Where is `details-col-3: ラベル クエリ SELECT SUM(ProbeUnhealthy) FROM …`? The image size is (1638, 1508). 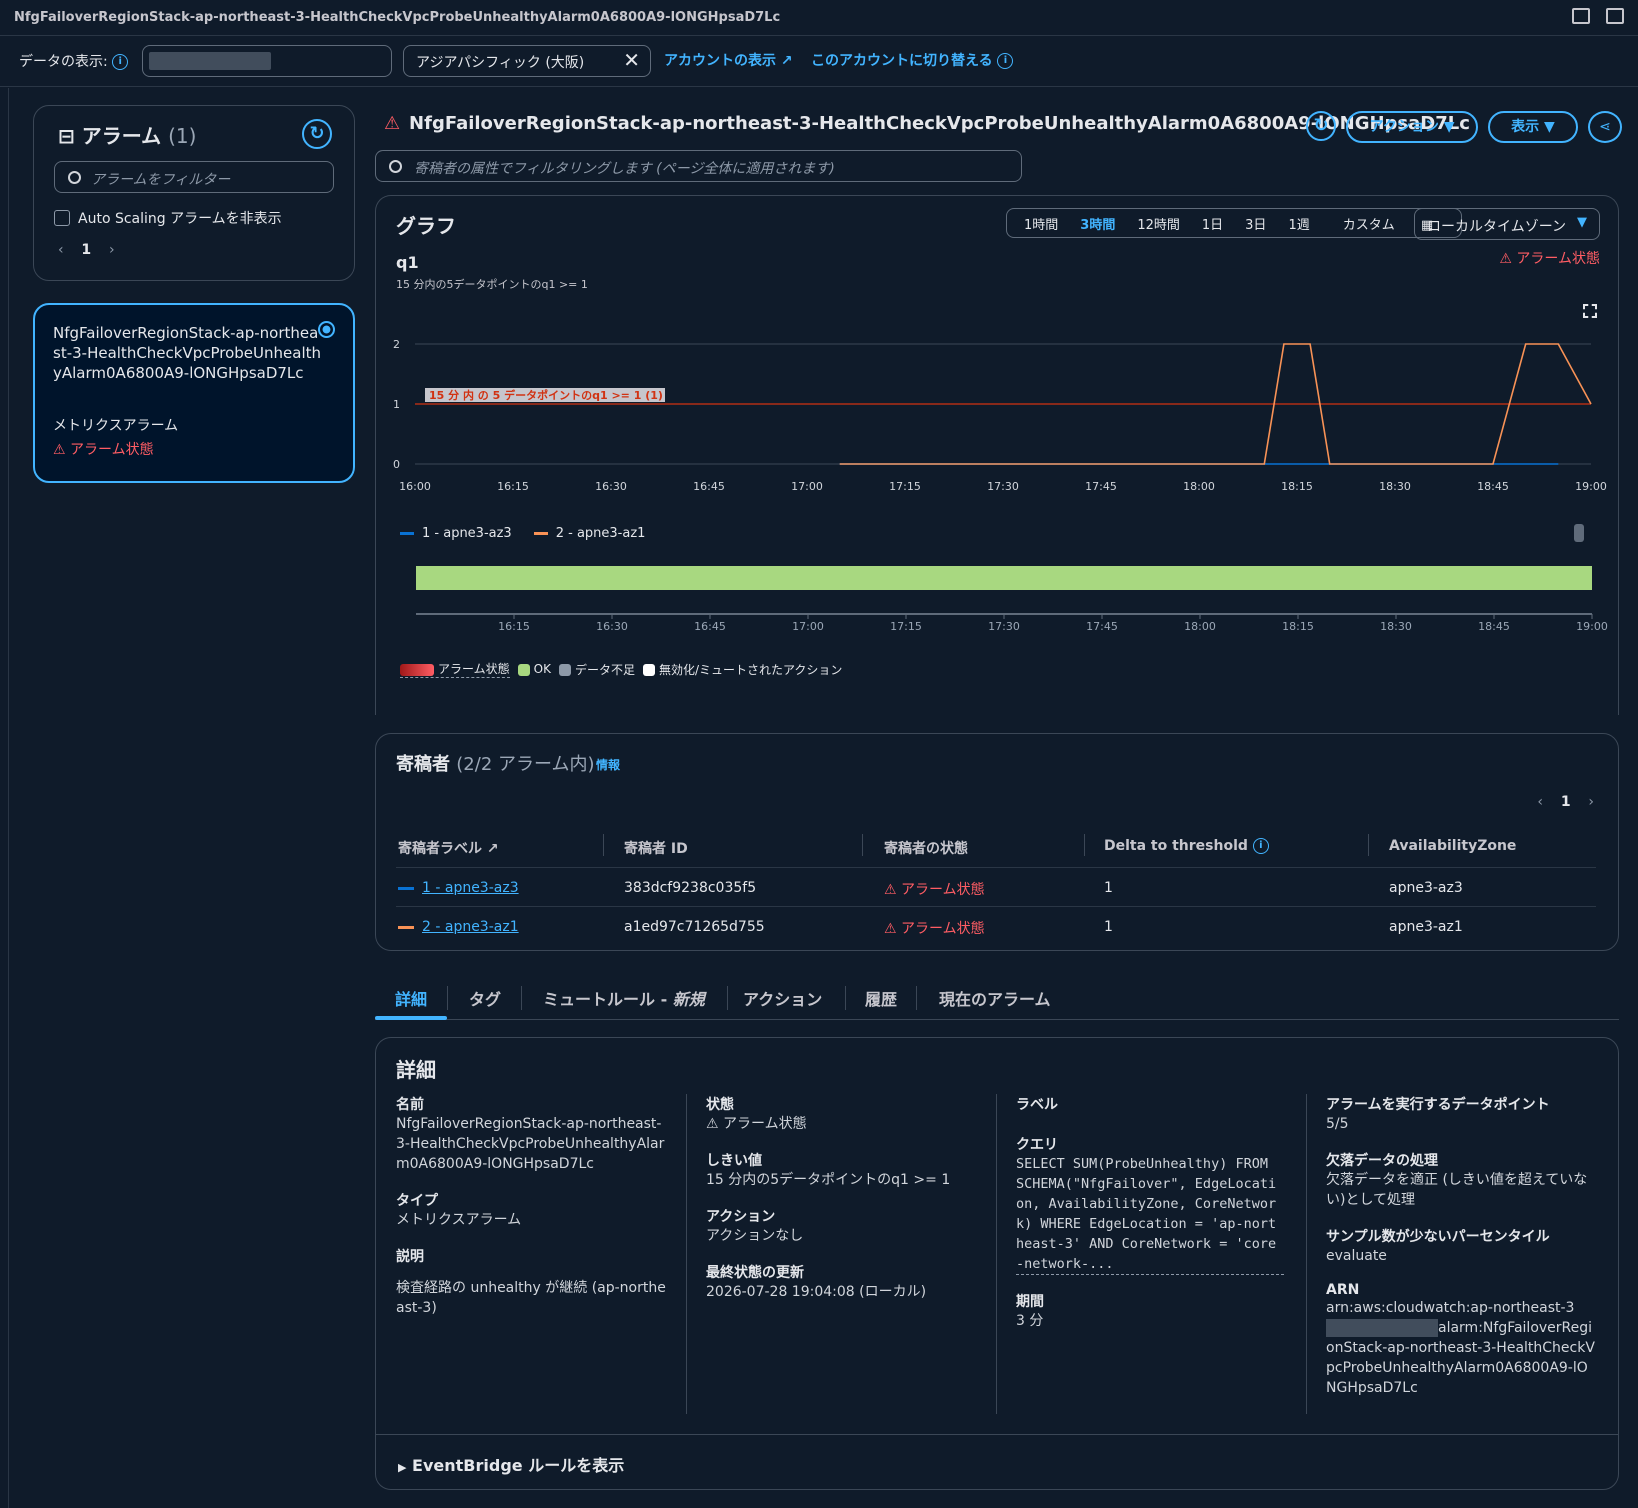 details-col-3: ラベル クエリ SELECT SUM(ProbeUnhealthy) FROM … is located at coordinates (1150, 1212).